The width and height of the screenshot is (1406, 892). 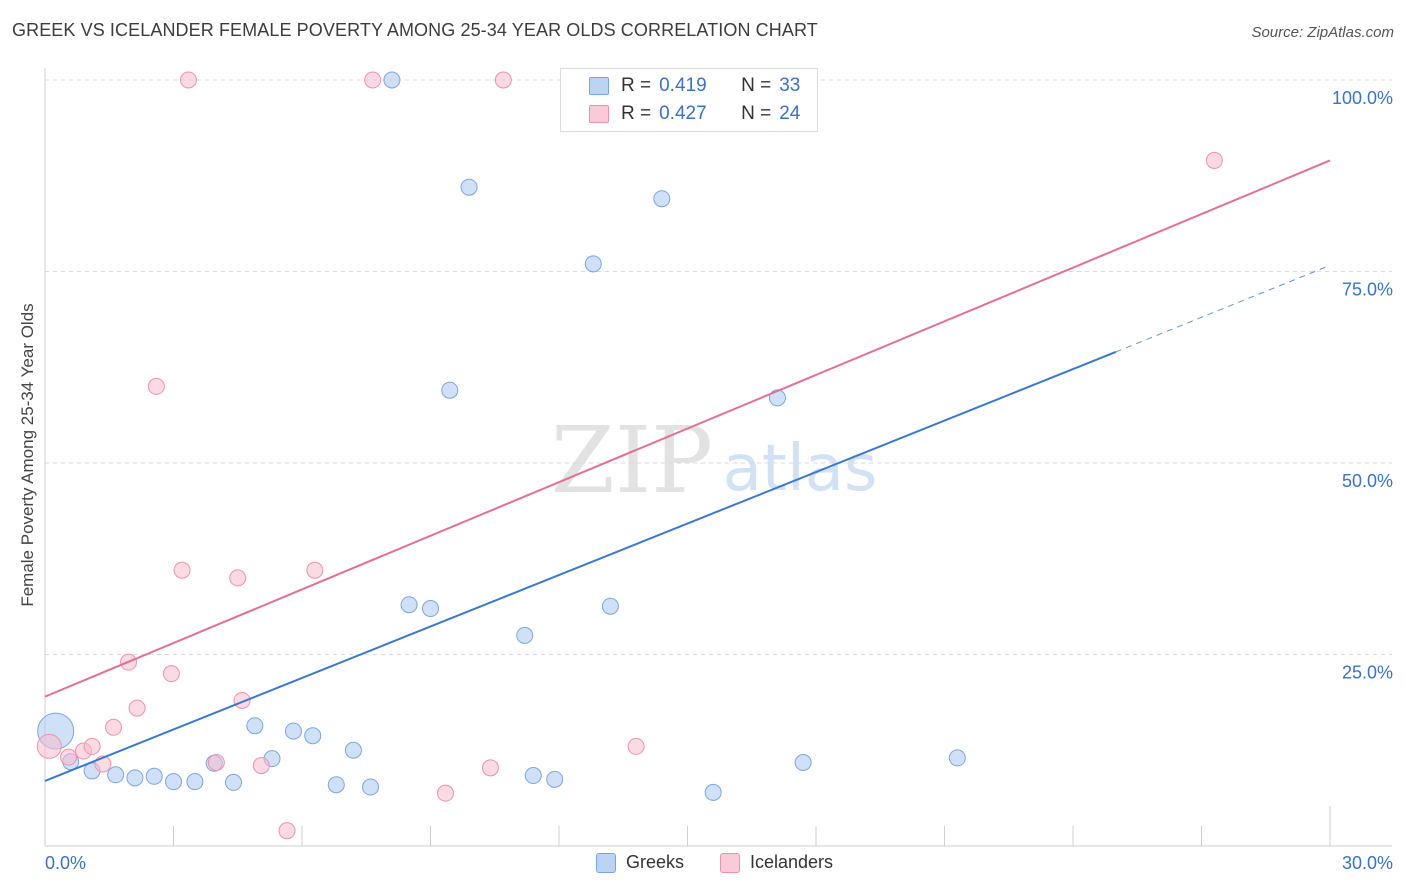 What do you see at coordinates (790, 113) in the screenshot?
I see `icelanders-n-value: 24` at bounding box center [790, 113].